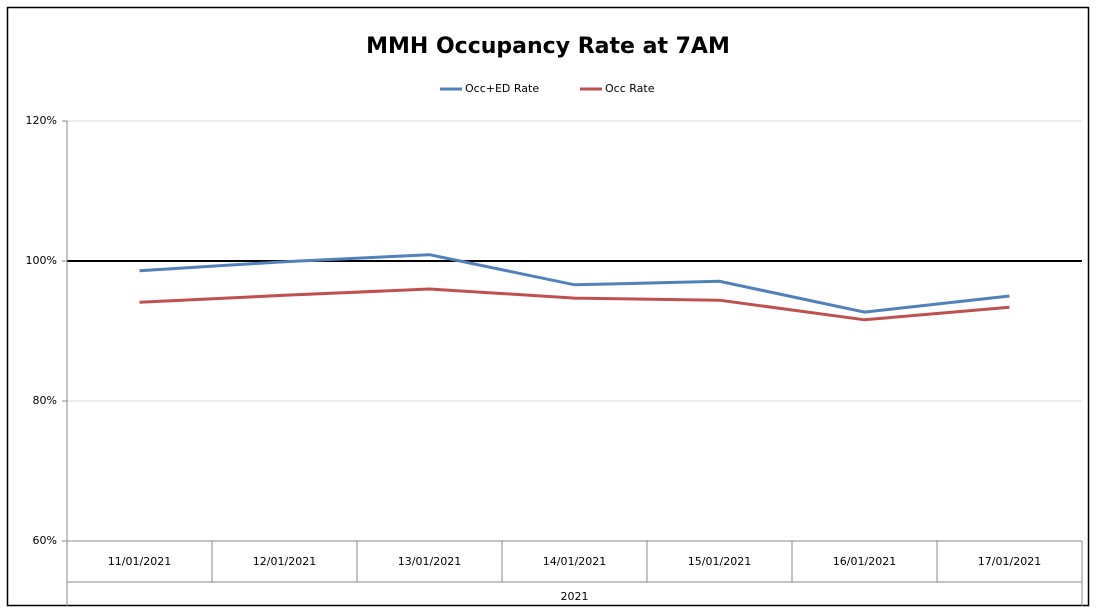 The image size is (1096, 612). What do you see at coordinates (139, 561) in the screenshot?
I see `x-tick-label: 11/01/2021` at bounding box center [139, 561].